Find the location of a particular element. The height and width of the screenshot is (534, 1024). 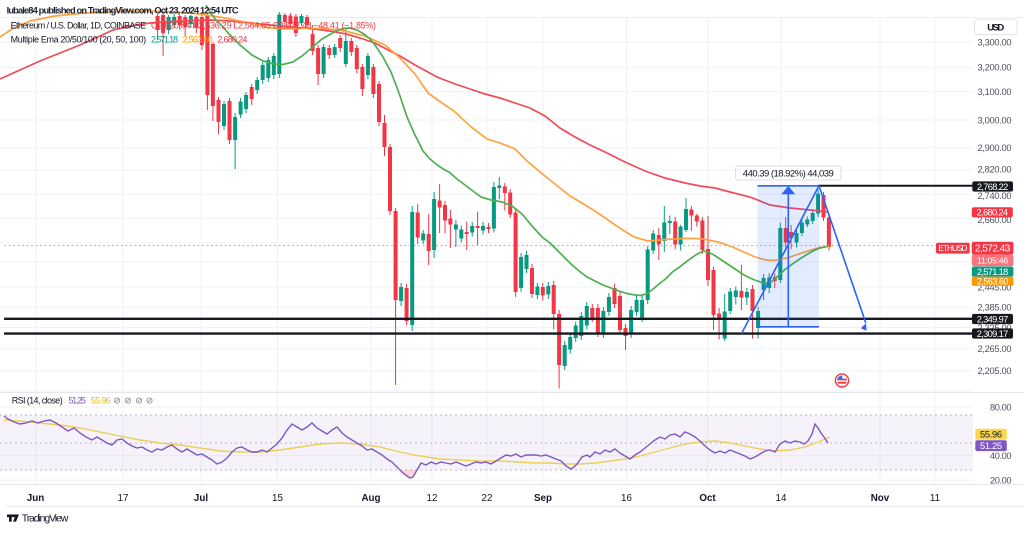

svg-text: USD is located at coordinates (995, 27).